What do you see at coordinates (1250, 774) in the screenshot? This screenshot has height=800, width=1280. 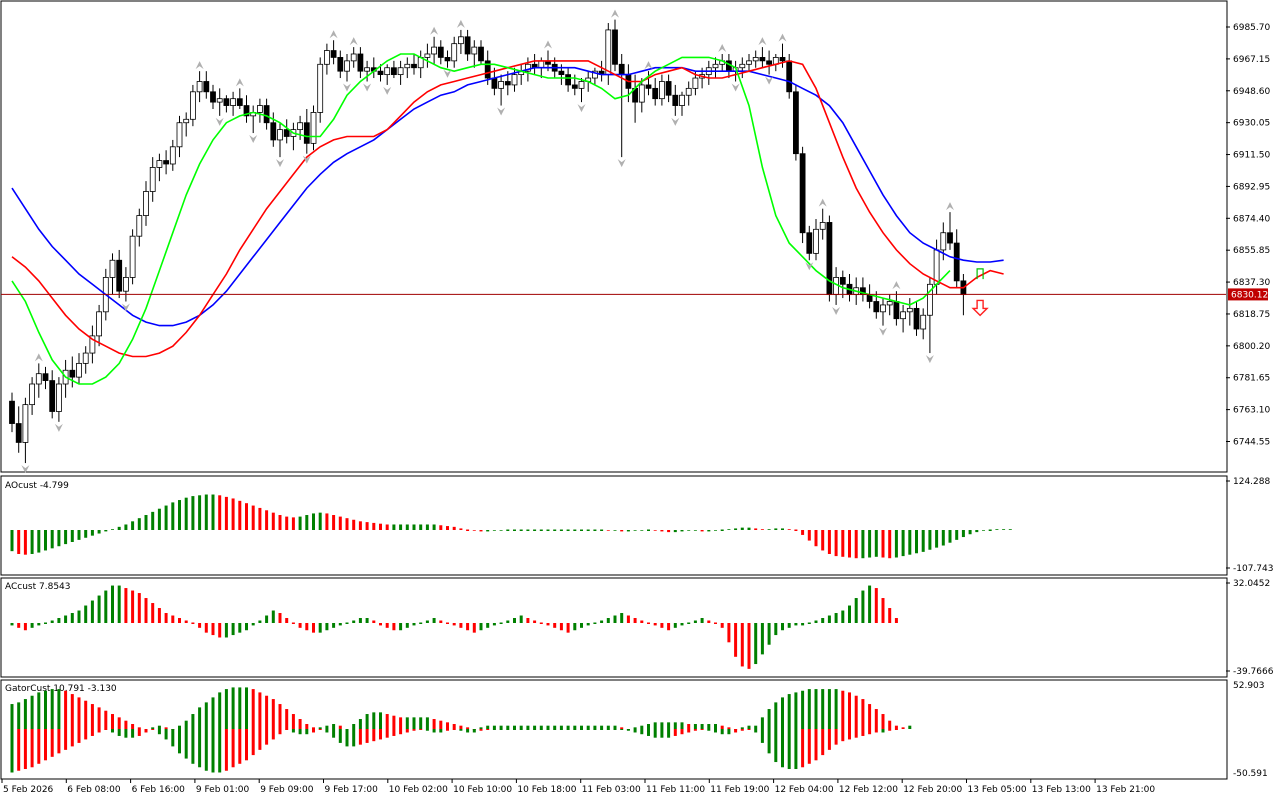 I see `axis-min-label: -50.591` at bounding box center [1250, 774].